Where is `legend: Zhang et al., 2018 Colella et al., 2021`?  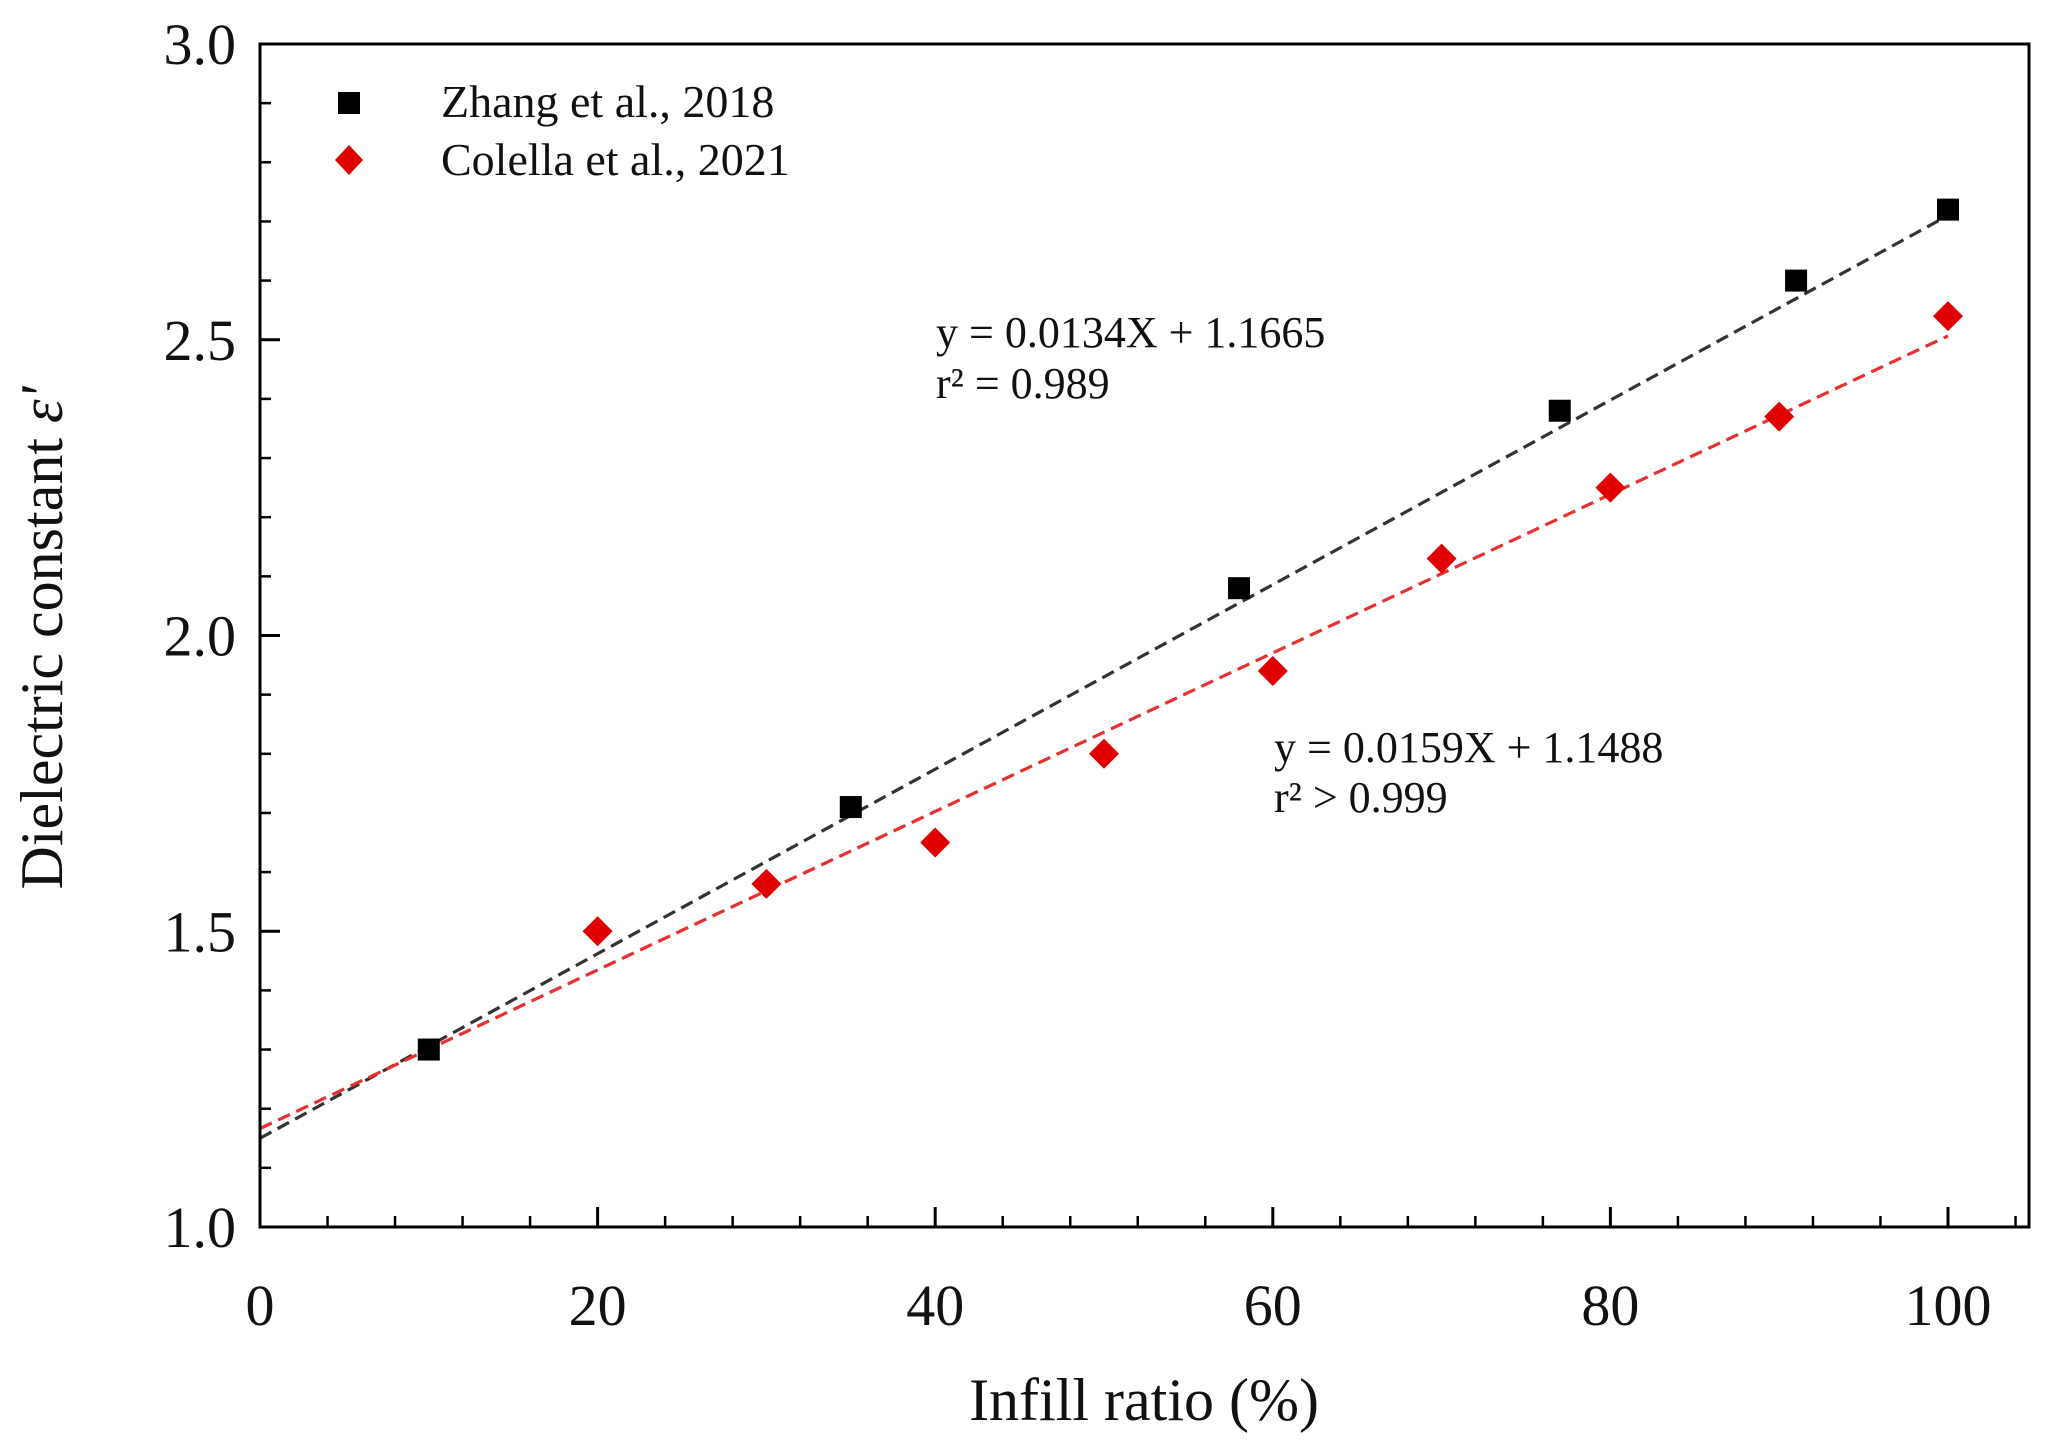 legend: Zhang et al., 2018 Colella et al., 2021 is located at coordinates (562, 130).